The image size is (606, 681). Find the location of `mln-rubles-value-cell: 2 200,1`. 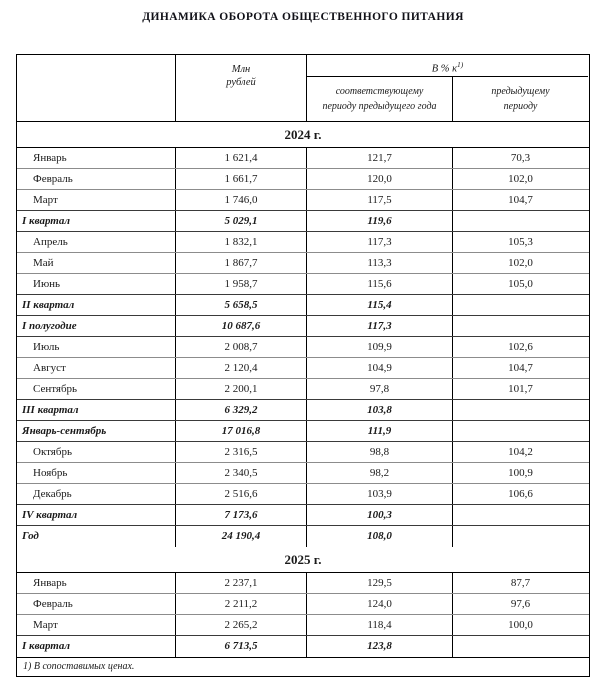

mln-rubles-value-cell: 2 200,1 is located at coordinates (241, 389).